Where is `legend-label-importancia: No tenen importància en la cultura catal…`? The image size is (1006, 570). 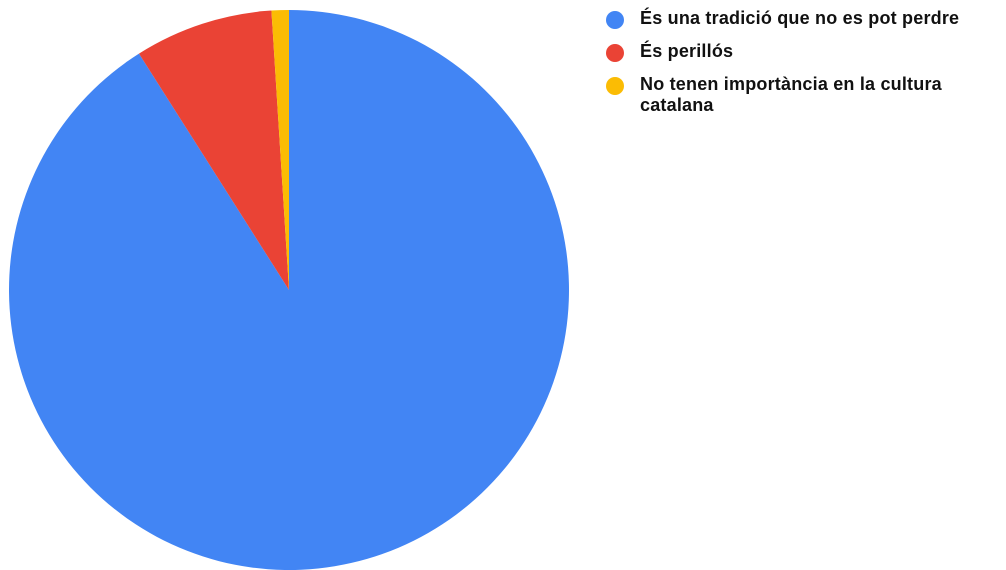 legend-label-importancia: No tenen importància en la cultura catal… is located at coordinates (821, 95).